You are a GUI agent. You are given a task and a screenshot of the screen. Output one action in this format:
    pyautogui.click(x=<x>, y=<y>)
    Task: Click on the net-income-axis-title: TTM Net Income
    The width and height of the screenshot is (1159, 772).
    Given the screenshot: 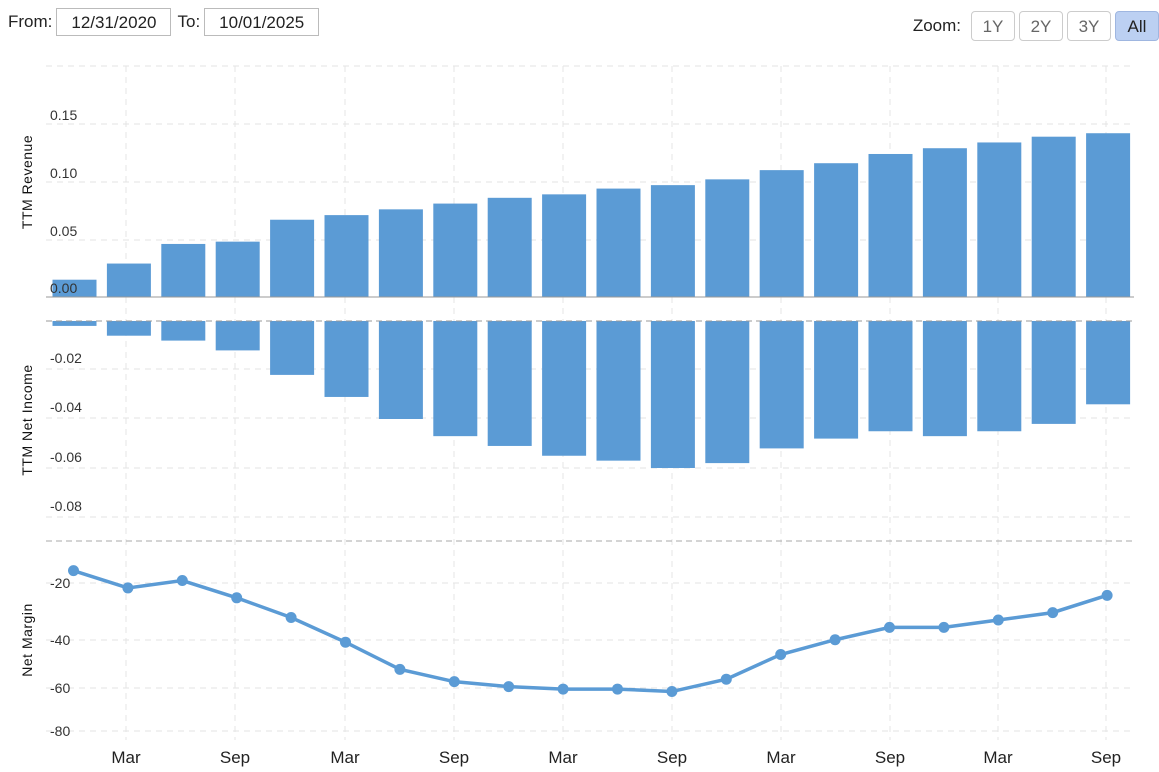 What is the action you would take?
    pyautogui.click(x=27, y=419)
    